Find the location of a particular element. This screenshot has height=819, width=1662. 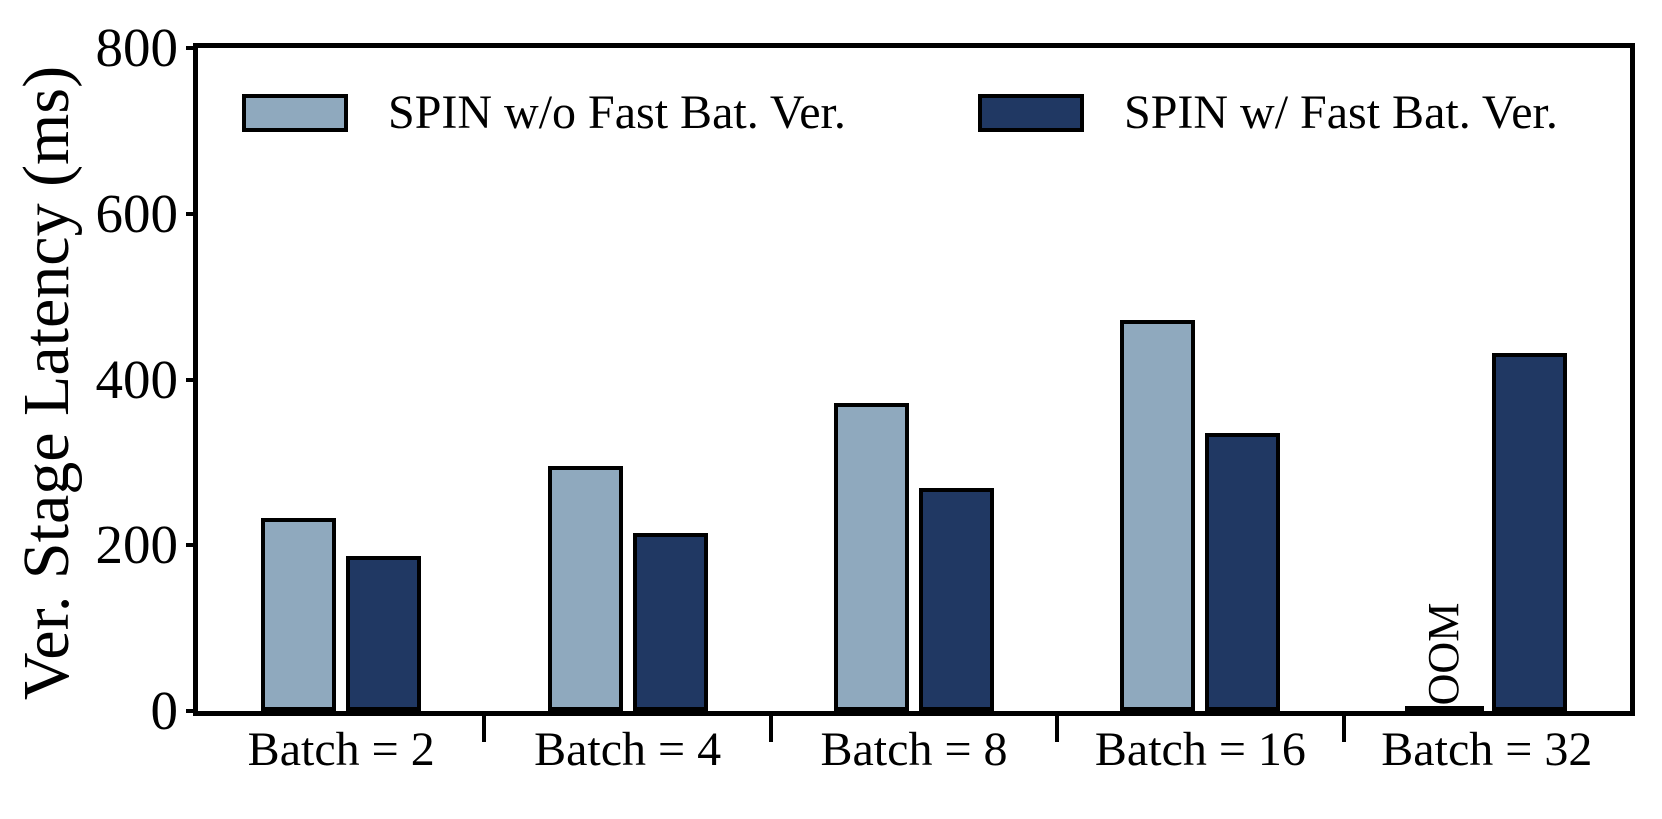

legend-label: SPIN w/ Fast Bat. Ver. is located at coordinates (1341, 112).